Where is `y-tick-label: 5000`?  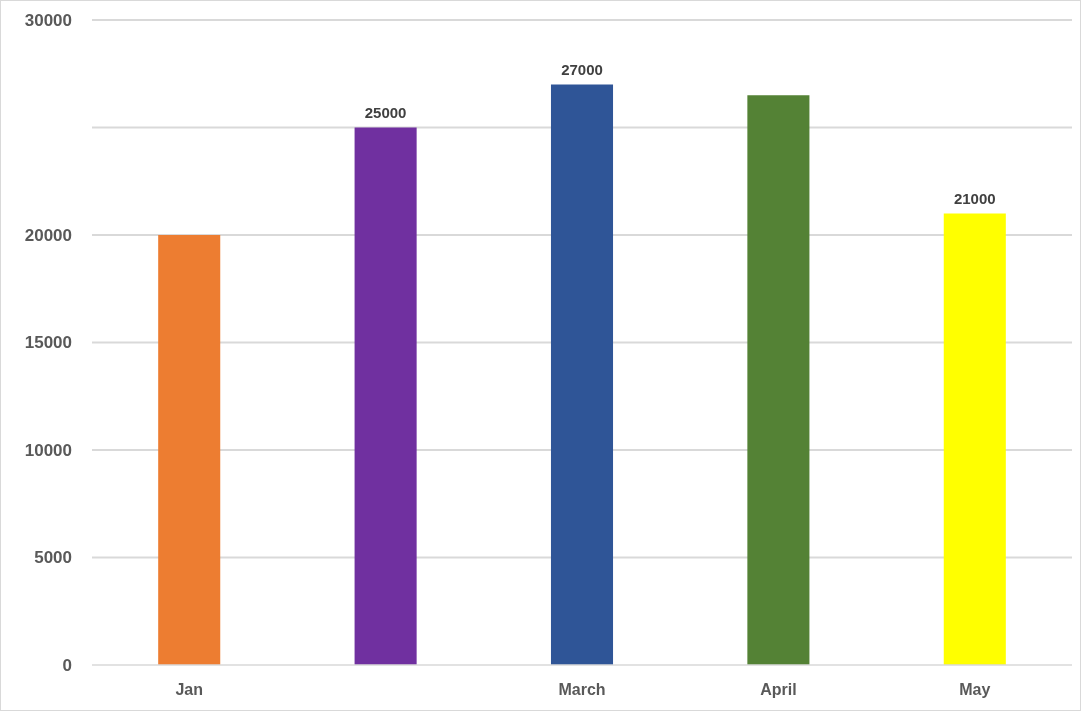
y-tick-label: 5000 is located at coordinates (53, 558).